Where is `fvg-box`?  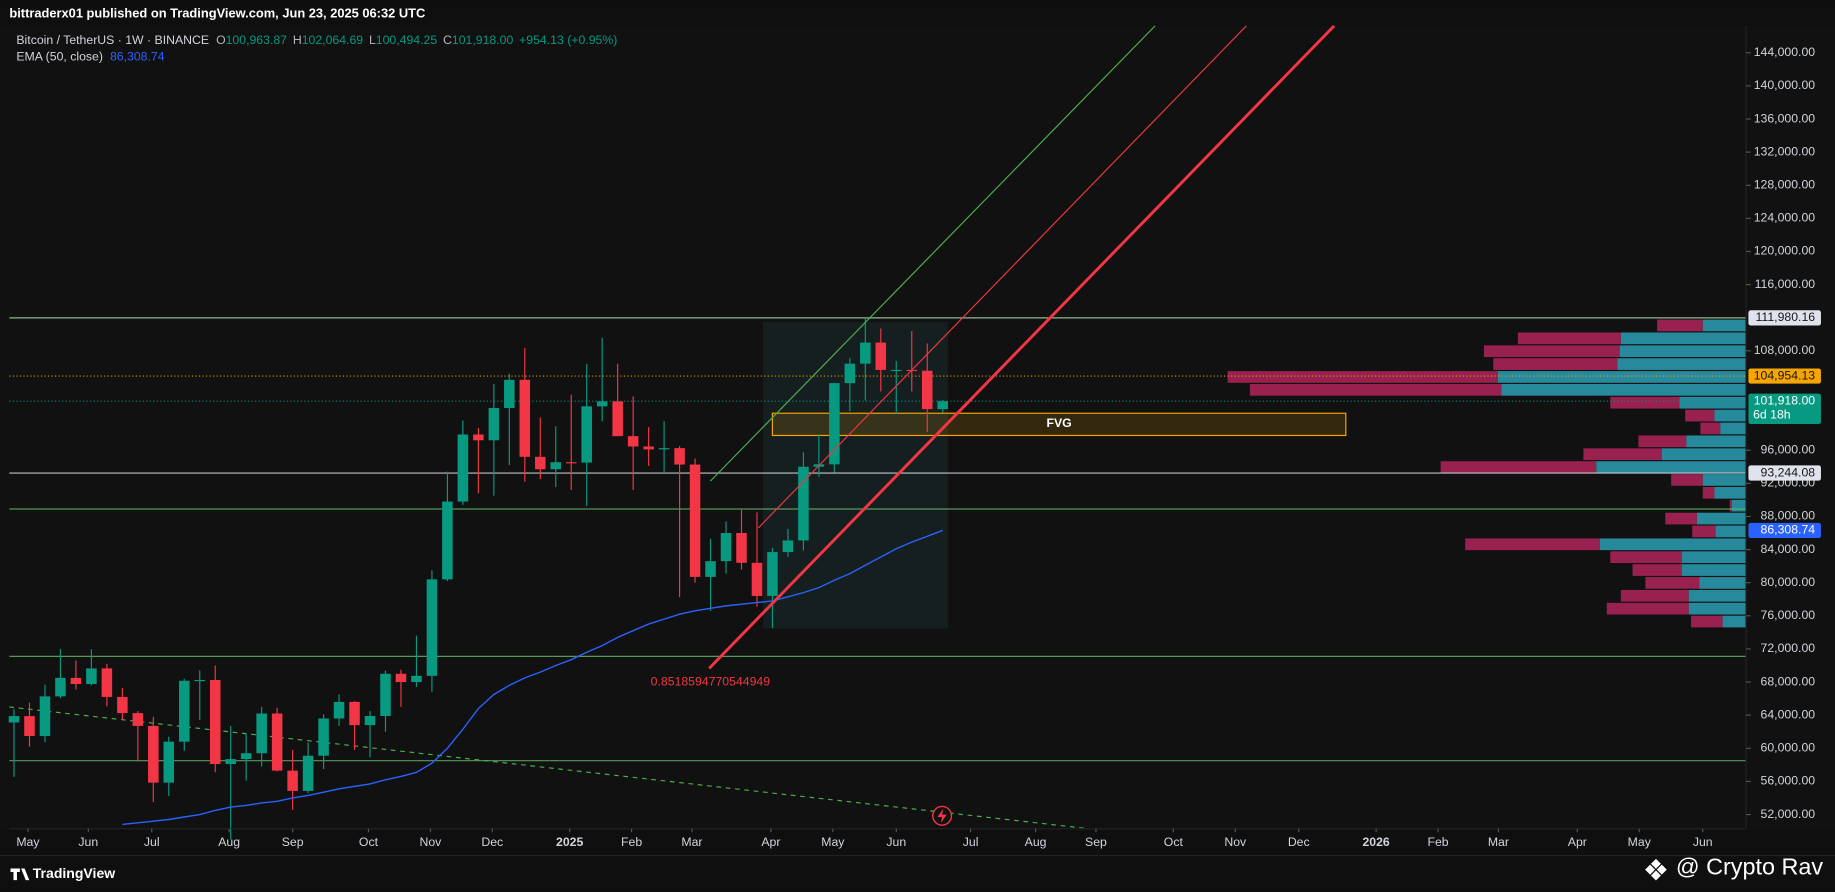
fvg-box is located at coordinates (1059, 424).